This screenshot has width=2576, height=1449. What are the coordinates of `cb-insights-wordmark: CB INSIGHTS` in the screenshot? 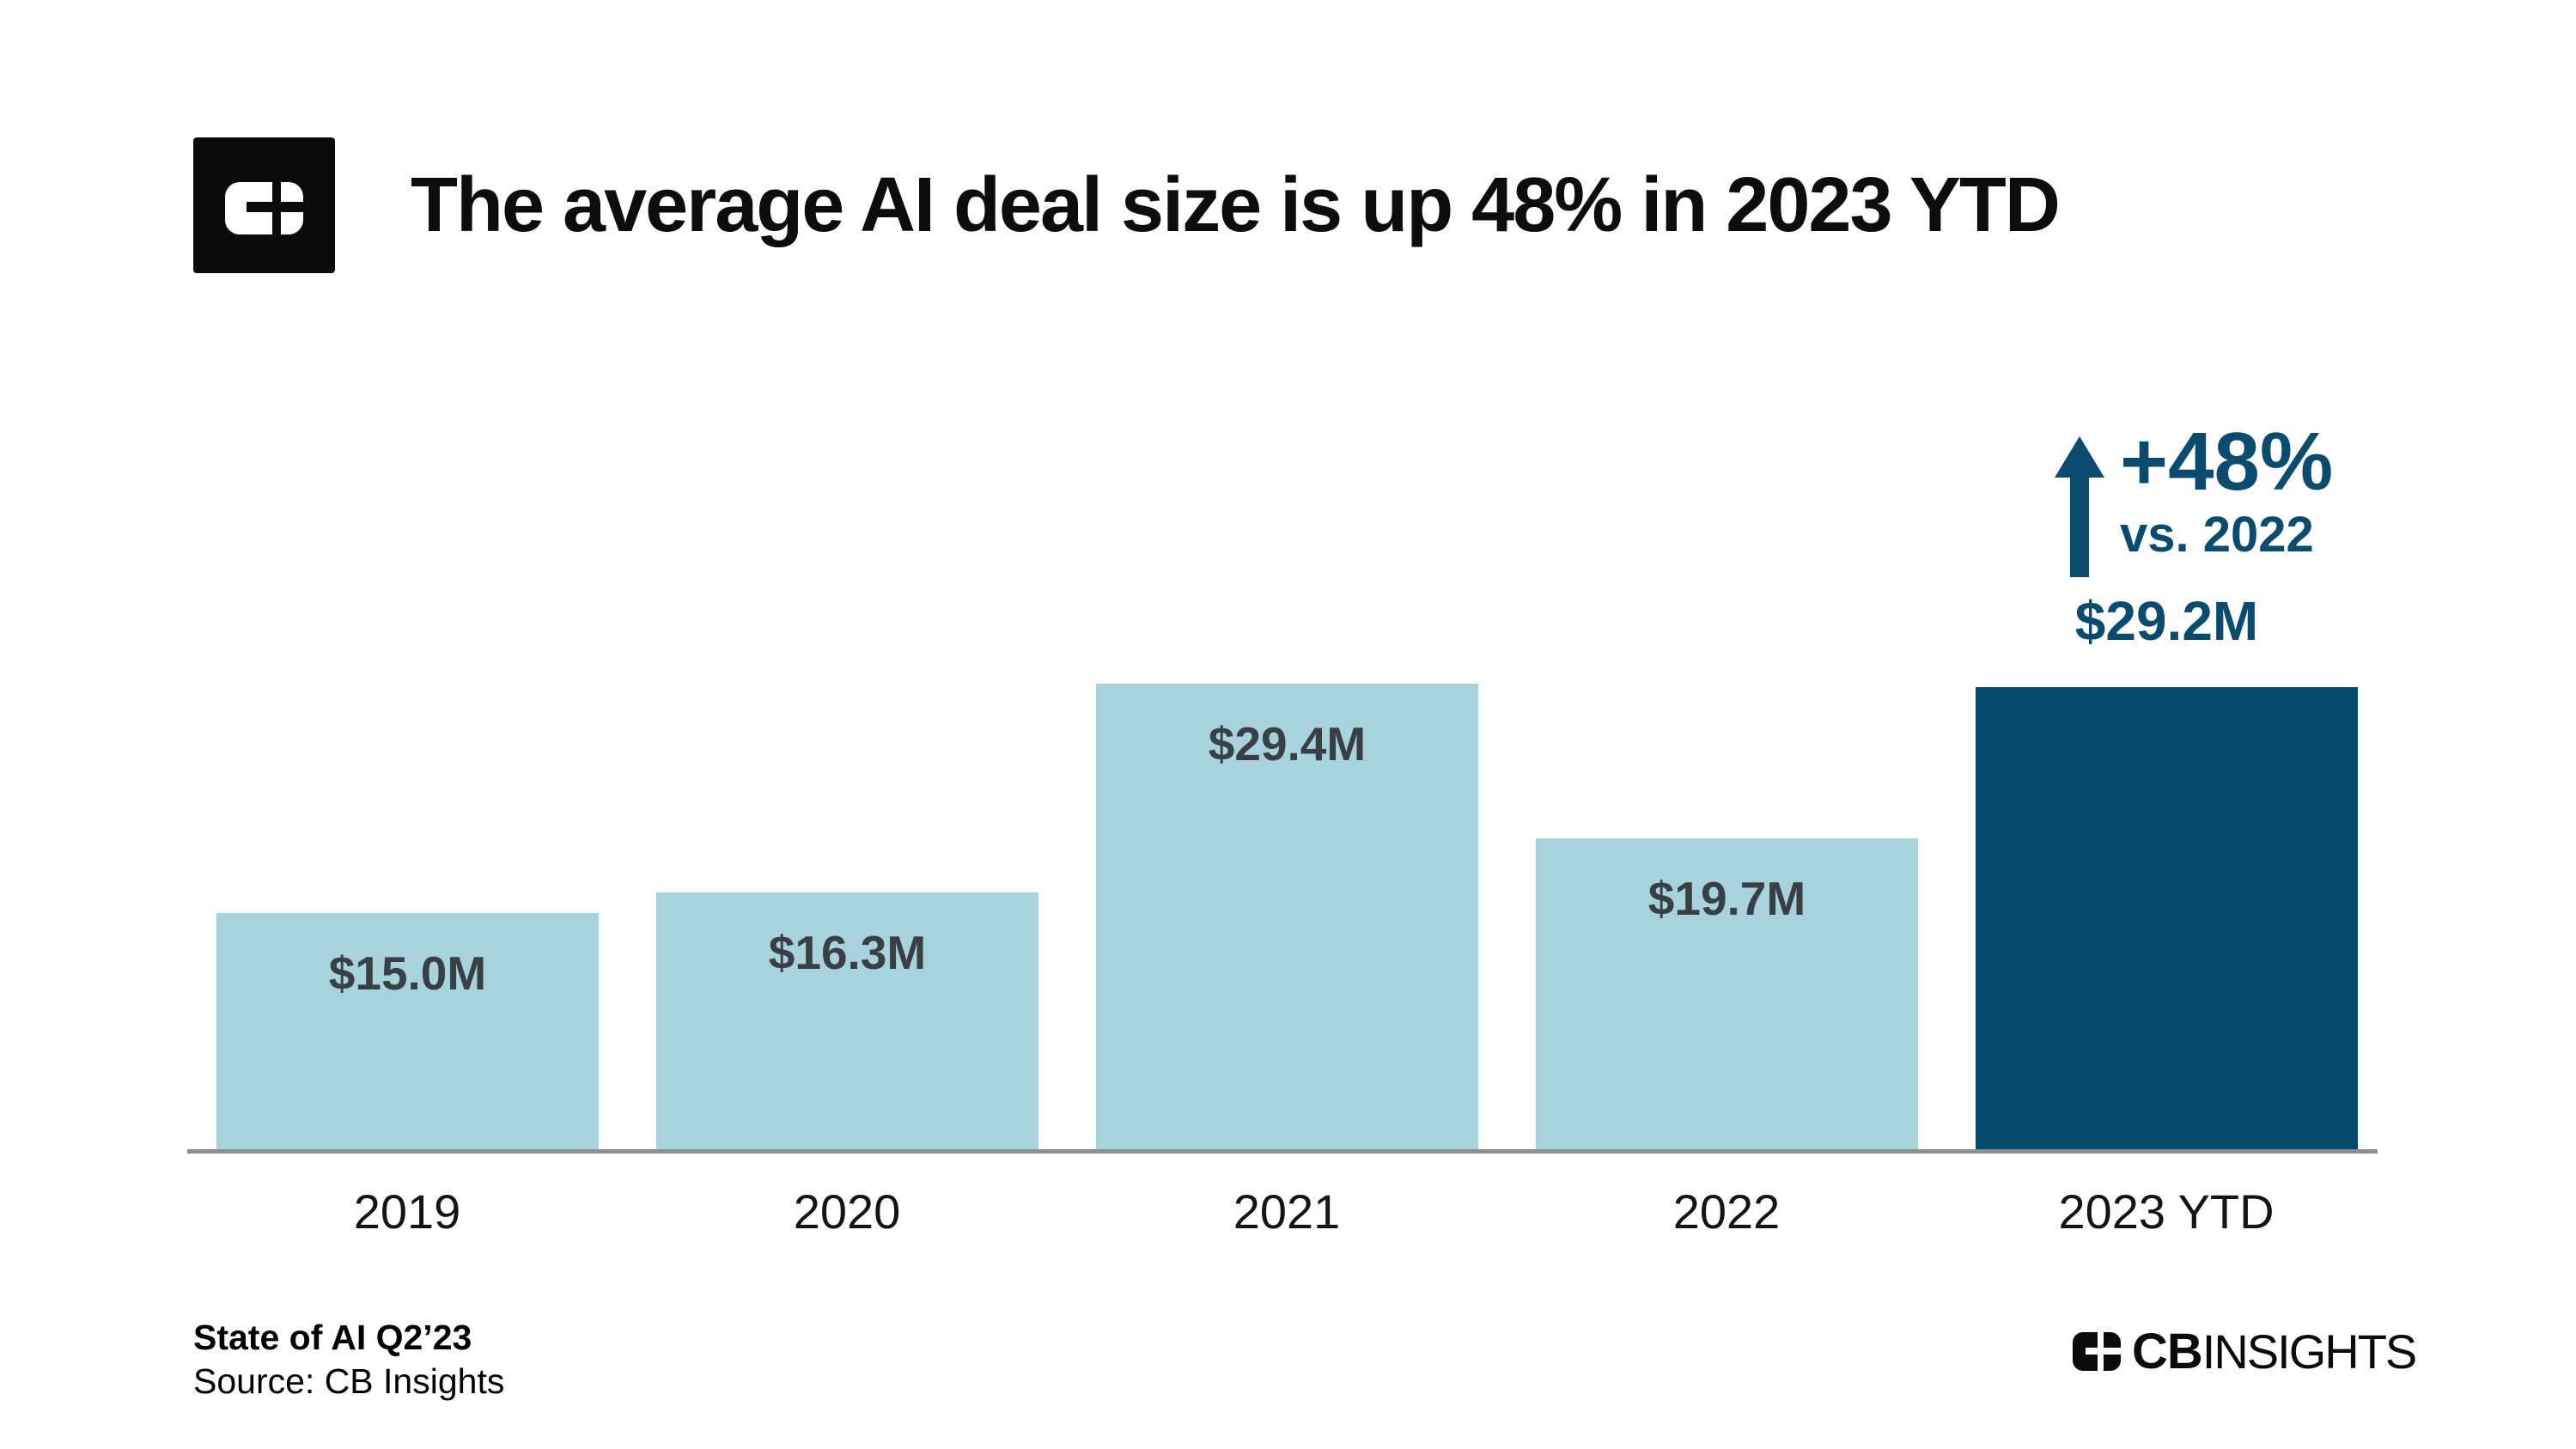 It's located at (2245, 1351).